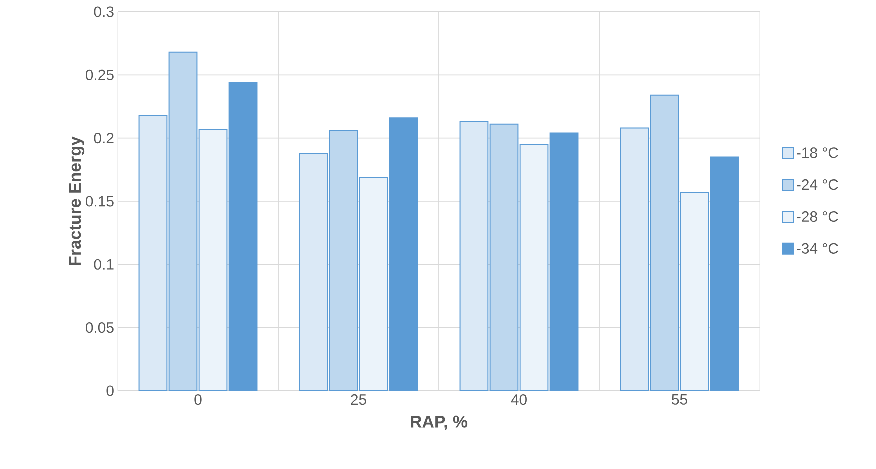 The height and width of the screenshot is (469, 876). What do you see at coordinates (817, 248) in the screenshot?
I see `legend-label: -34 °C` at bounding box center [817, 248].